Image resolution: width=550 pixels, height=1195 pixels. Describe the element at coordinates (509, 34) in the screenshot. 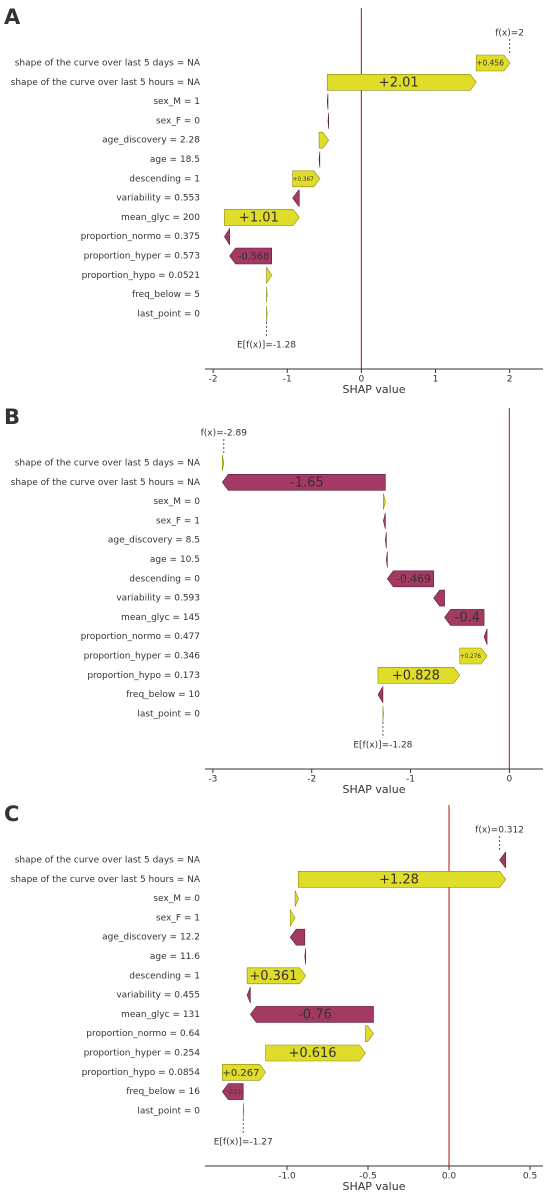

I see `output-label: f(x)=2` at that location.